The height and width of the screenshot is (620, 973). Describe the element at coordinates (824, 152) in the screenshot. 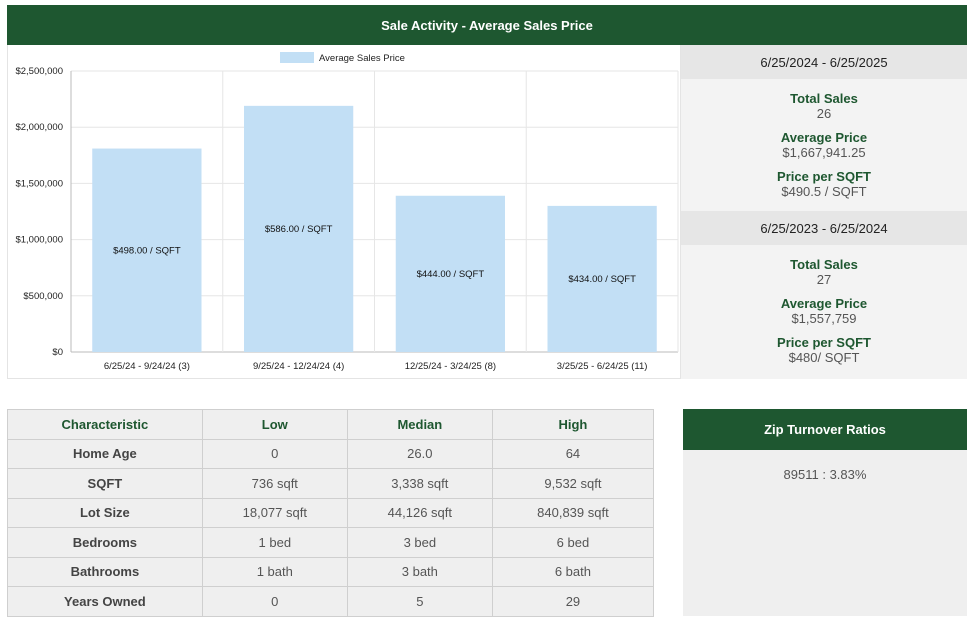

I see `stat-value: $1,667,941.25` at that location.